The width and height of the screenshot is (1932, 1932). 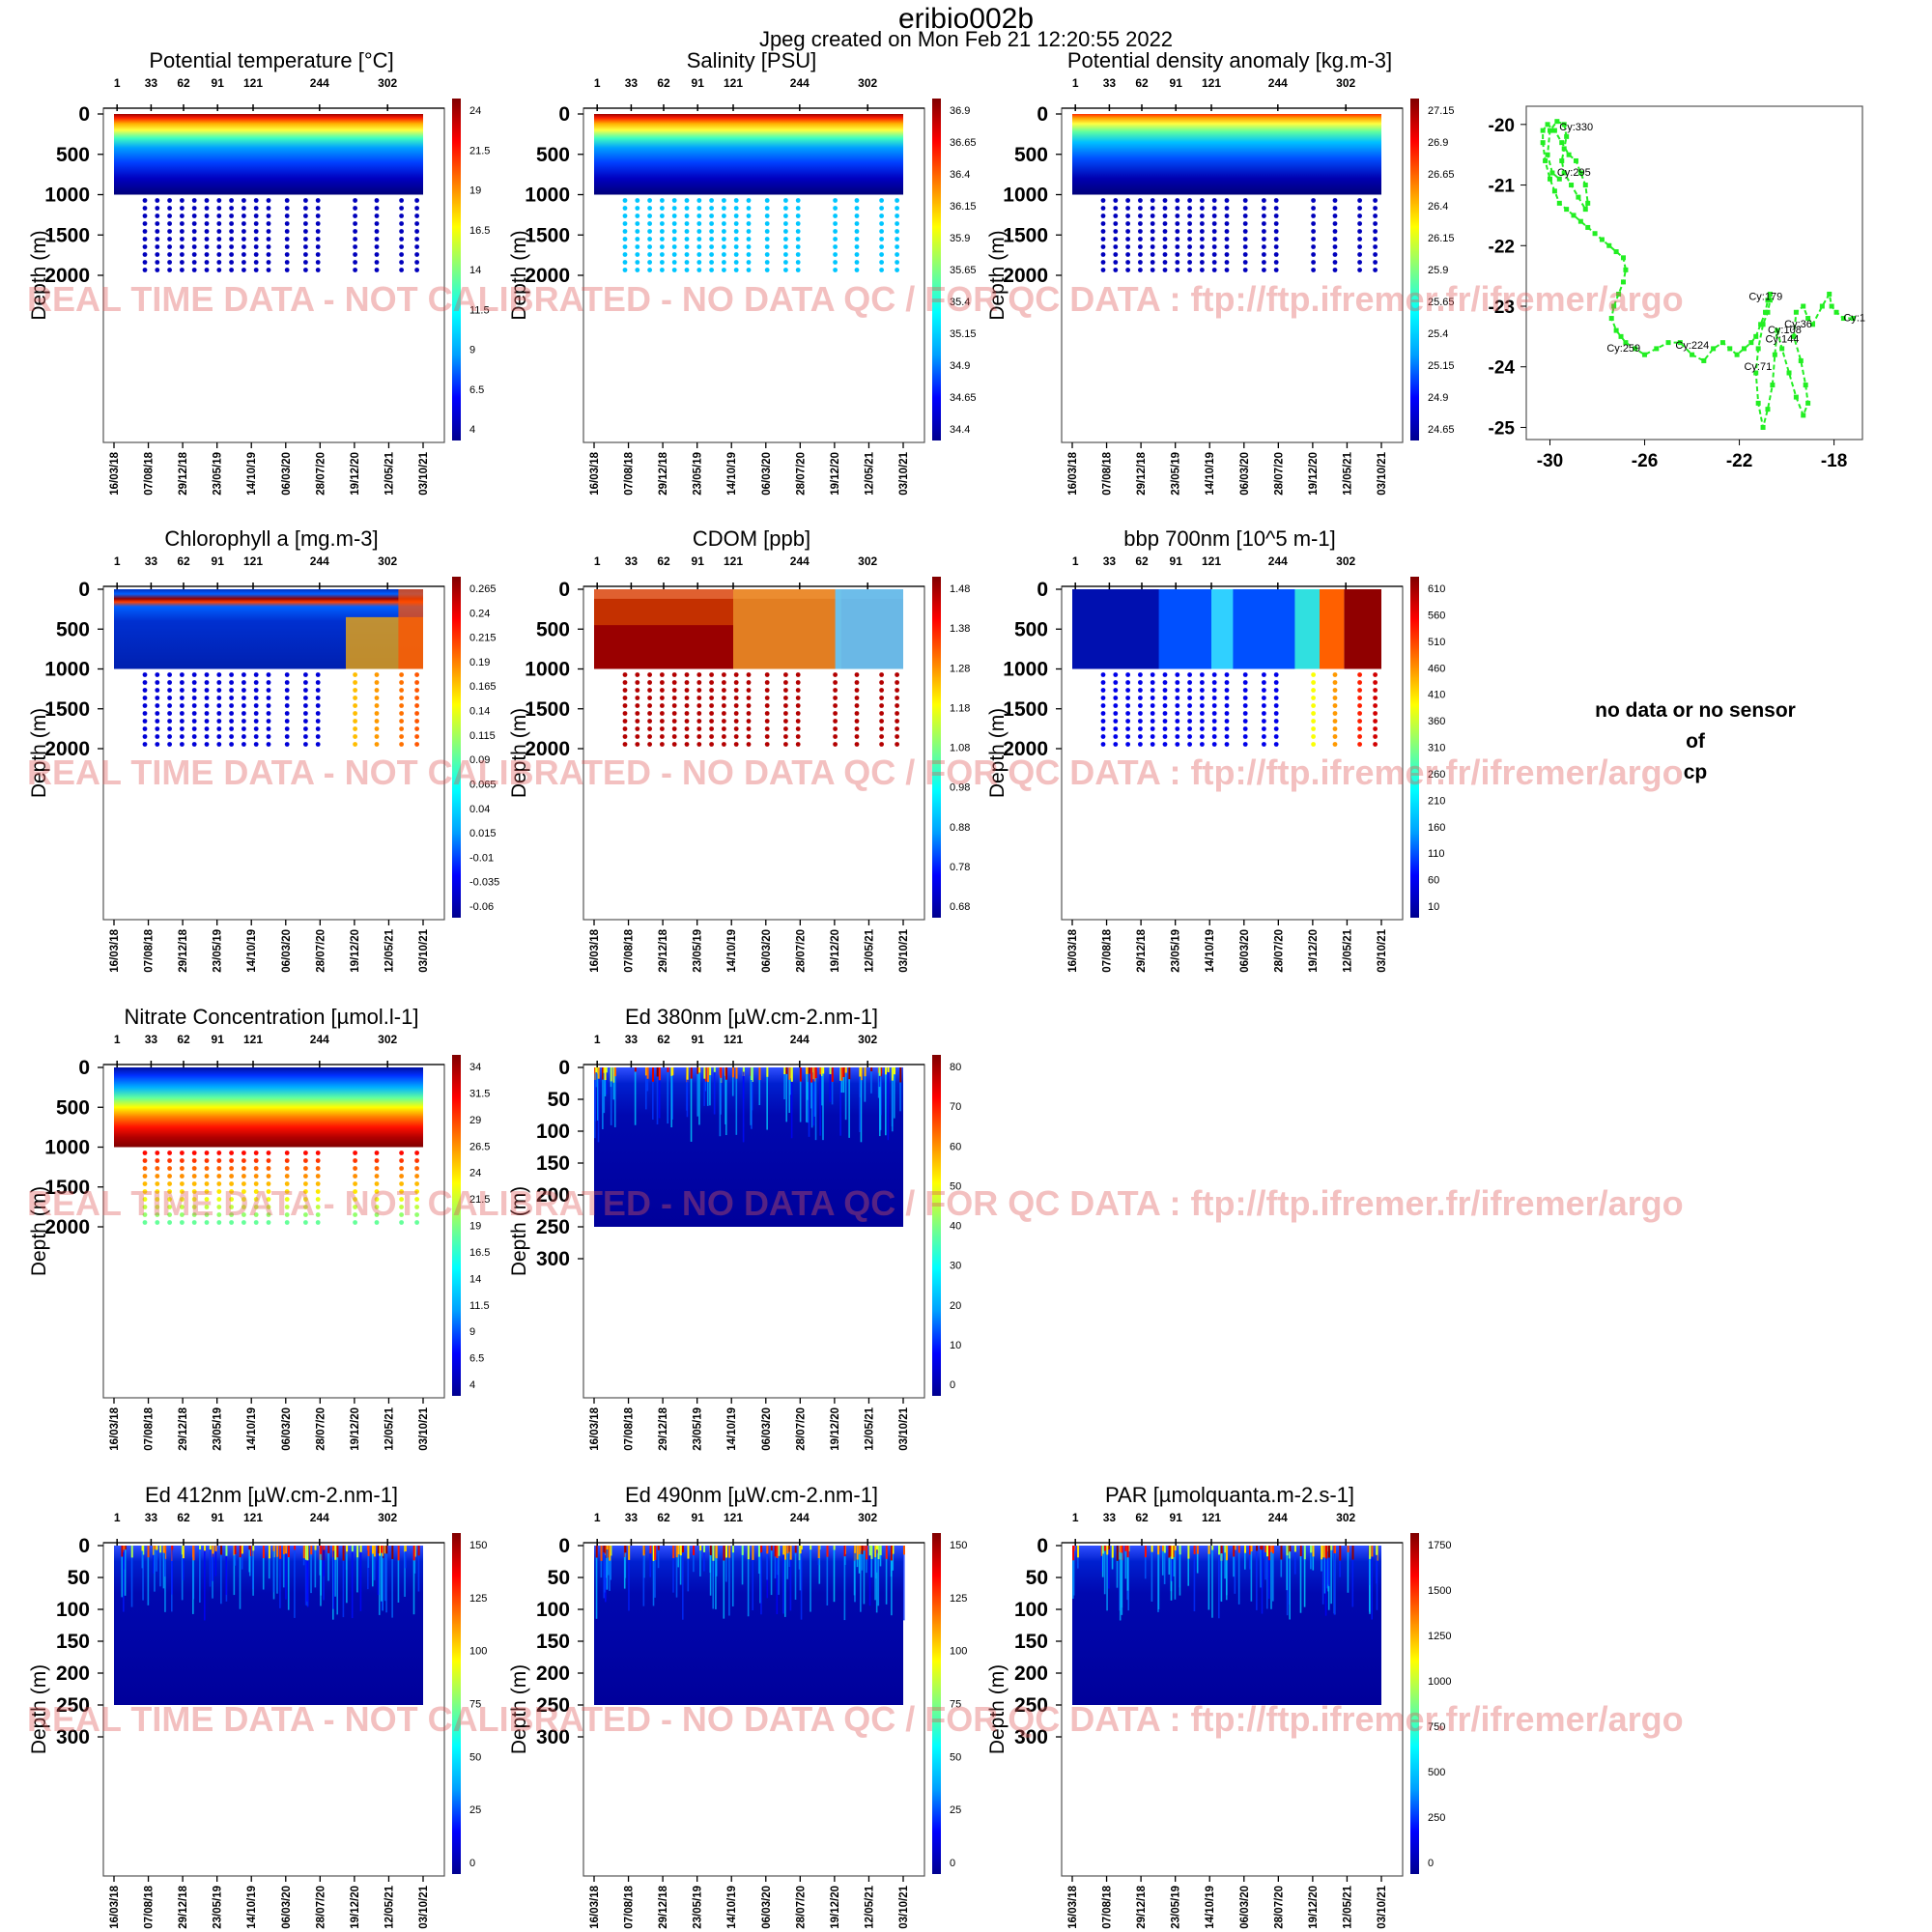 I want to click on colorbar-tick-label: 1.28, so click(x=960, y=668).